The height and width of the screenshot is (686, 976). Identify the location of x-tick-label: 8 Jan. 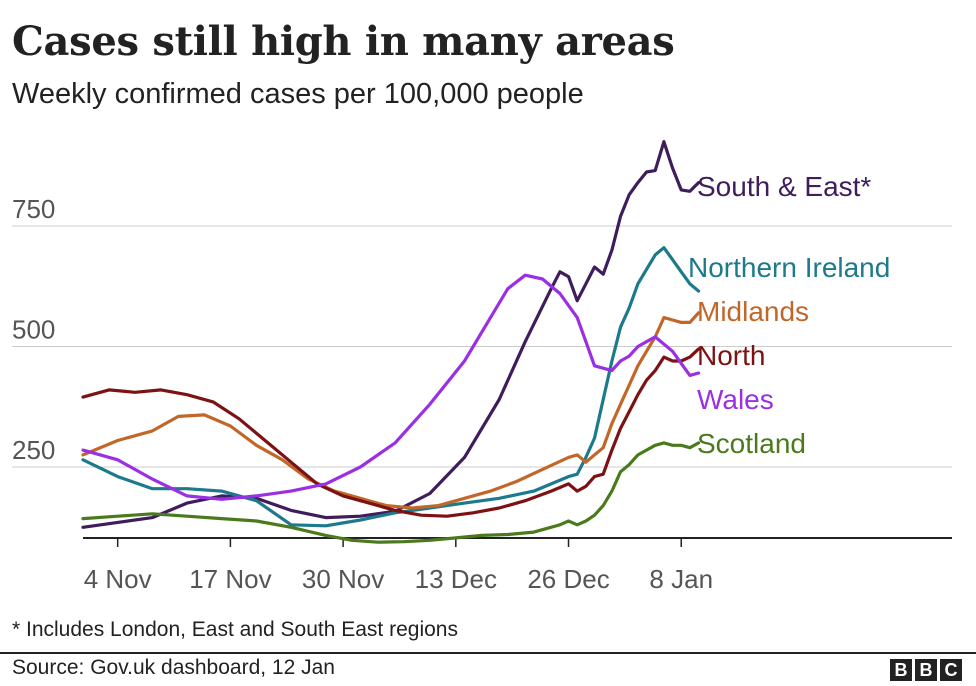
(681, 579).